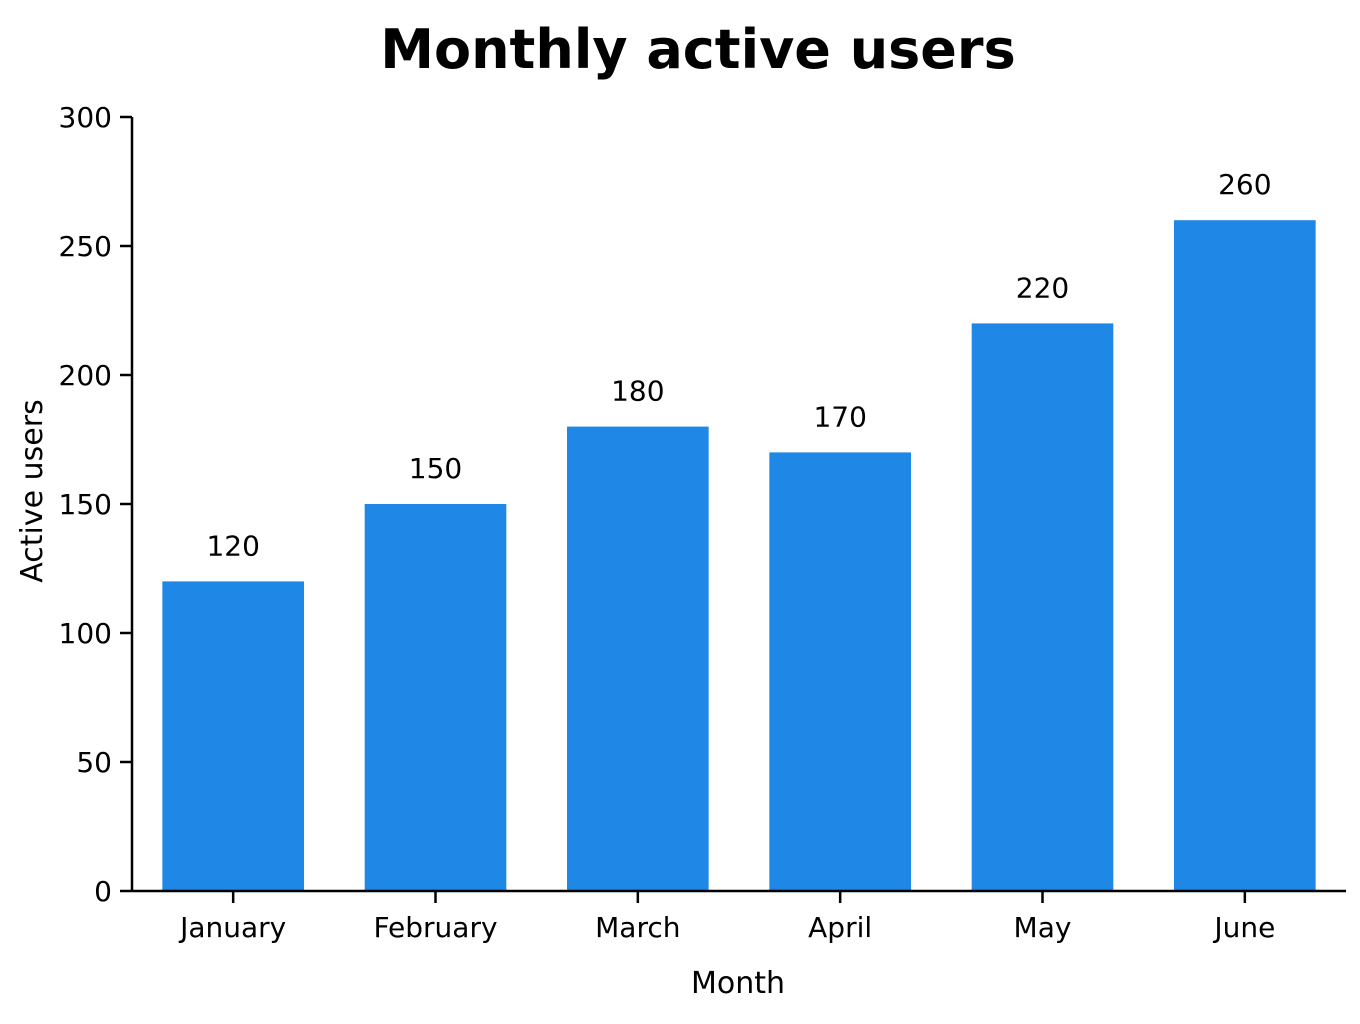 Image resolution: width=1360 pixels, height=1024 pixels. Describe the element at coordinates (85, 504) in the screenshot. I see `y-tick-label: 150` at that location.